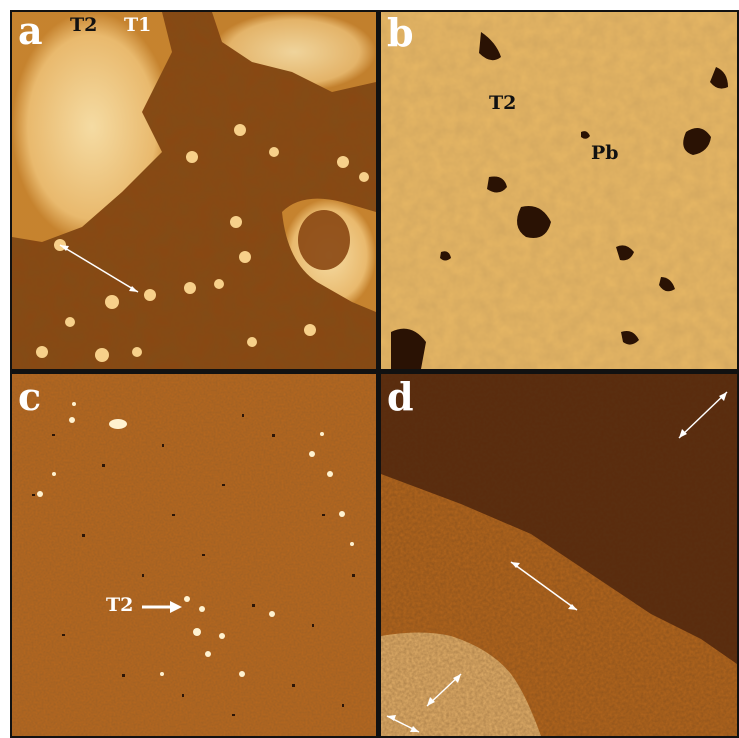  Describe the element at coordinates (84, 25) in the screenshot. I see `panel-a-label-t2: T2` at that location.